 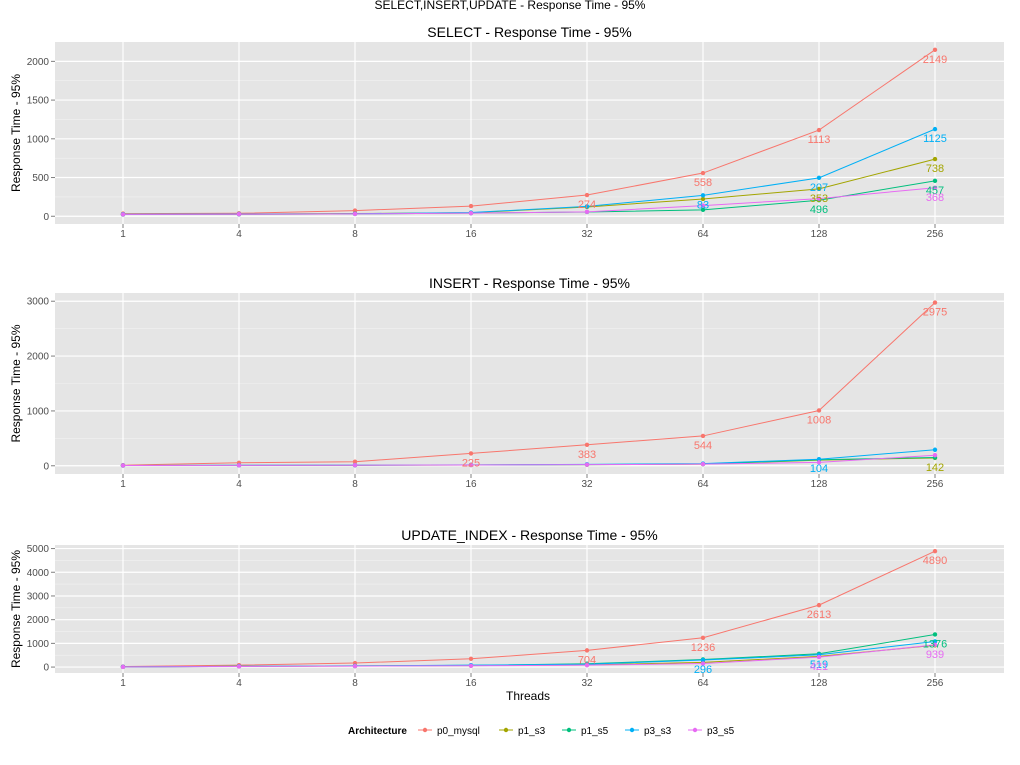 I want to click on panel-title: UPDATE_INDEX - Response Time - 95%, so click(x=529, y=535).